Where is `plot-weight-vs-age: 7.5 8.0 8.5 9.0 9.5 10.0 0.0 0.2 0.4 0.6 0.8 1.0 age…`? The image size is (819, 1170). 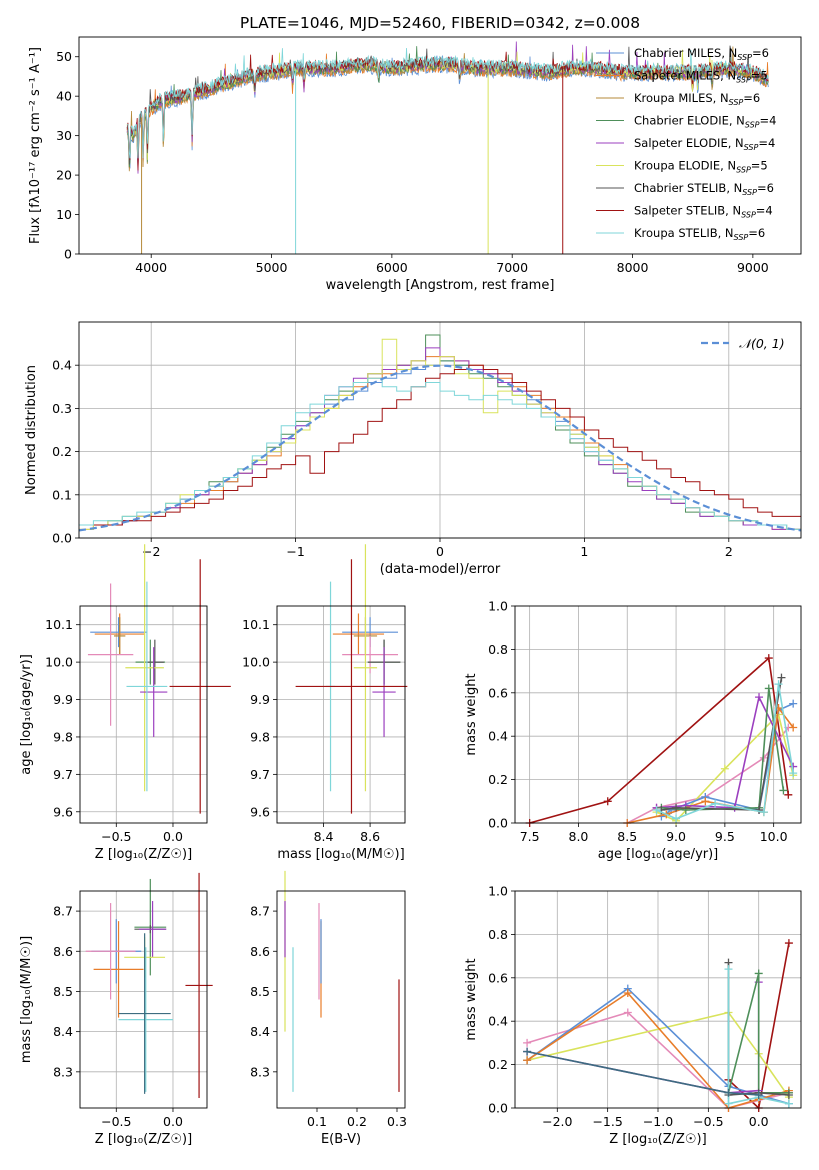 plot-weight-vs-age: 7.5 8.0 8.5 9.0 9.5 10.0 0.0 0.2 0.4 0.6 0.8 1.0 age… is located at coordinates (633, 730).